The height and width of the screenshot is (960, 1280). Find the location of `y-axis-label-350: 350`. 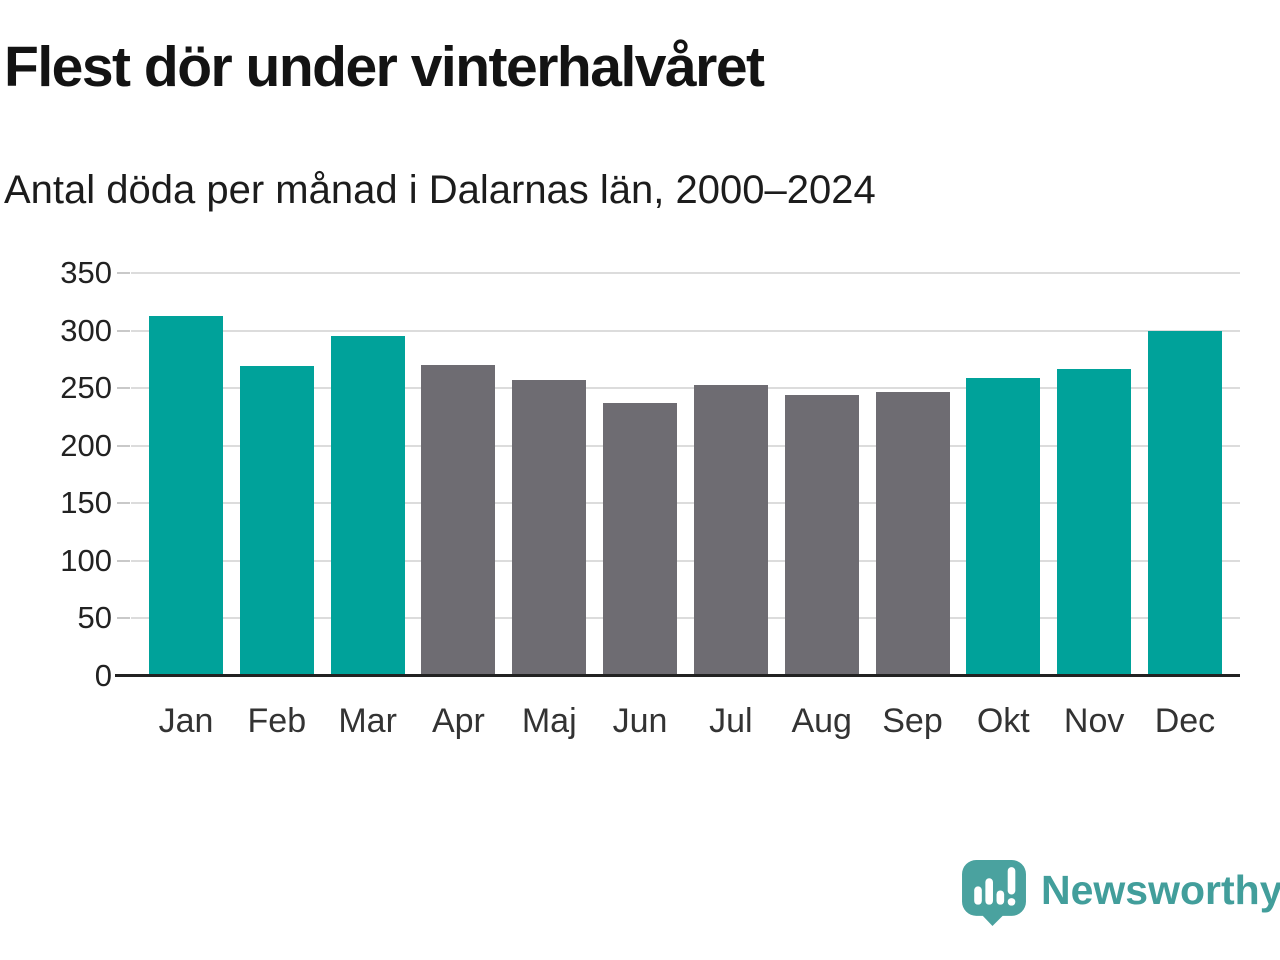

y-axis-label-350: 350 is located at coordinates (86, 272).